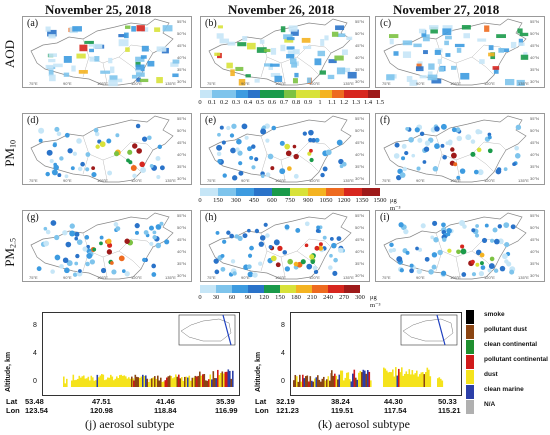 The width and height of the screenshot is (550, 435). I want to click on lidar-j-lon-2: 118.84, so click(165, 410).